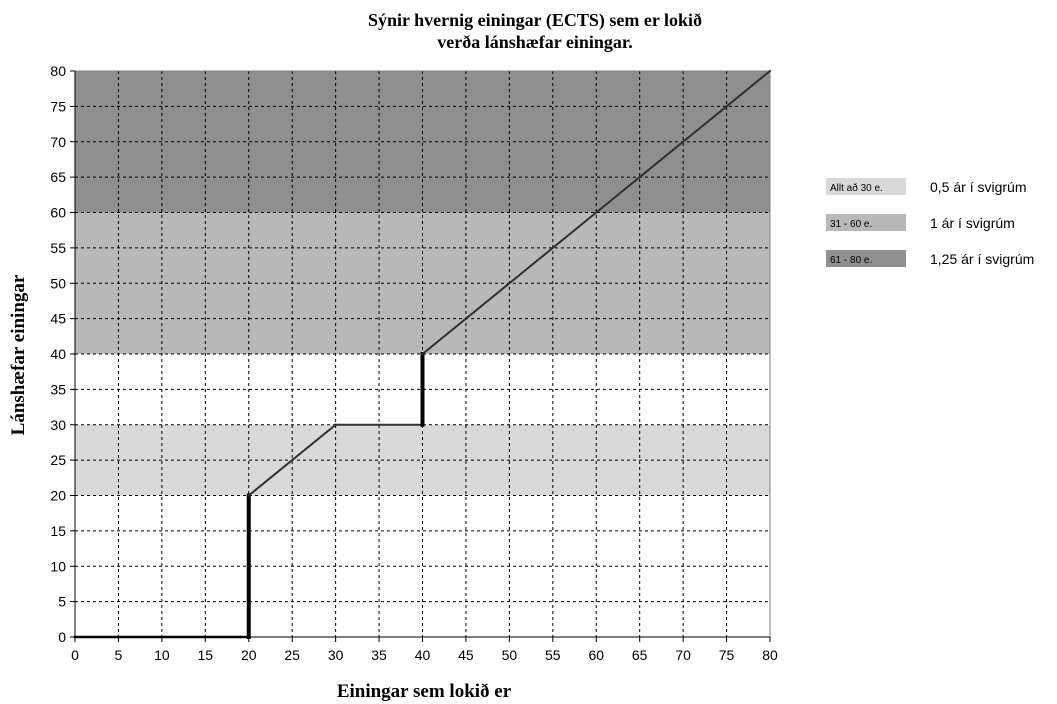  Describe the element at coordinates (292, 655) in the screenshot. I see `x-tick-label: 25` at that location.